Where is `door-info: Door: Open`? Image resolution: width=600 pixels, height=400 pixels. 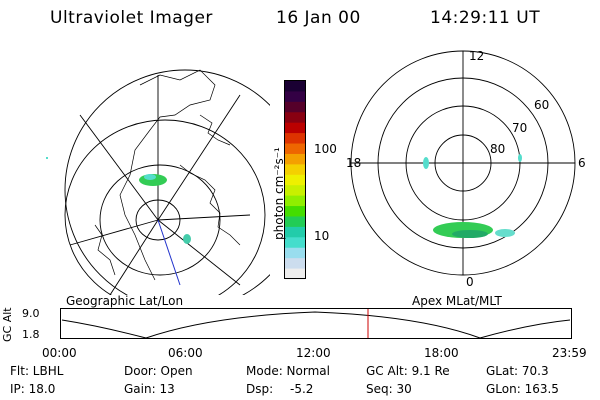 door-info: Door: Open is located at coordinates (158, 371).